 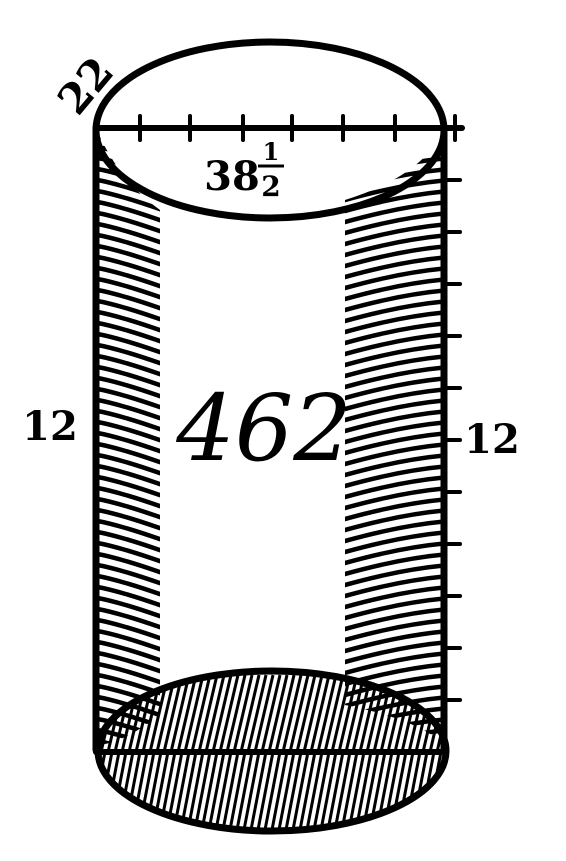 I want to click on right-height-scale, so click(x=452, y=440).